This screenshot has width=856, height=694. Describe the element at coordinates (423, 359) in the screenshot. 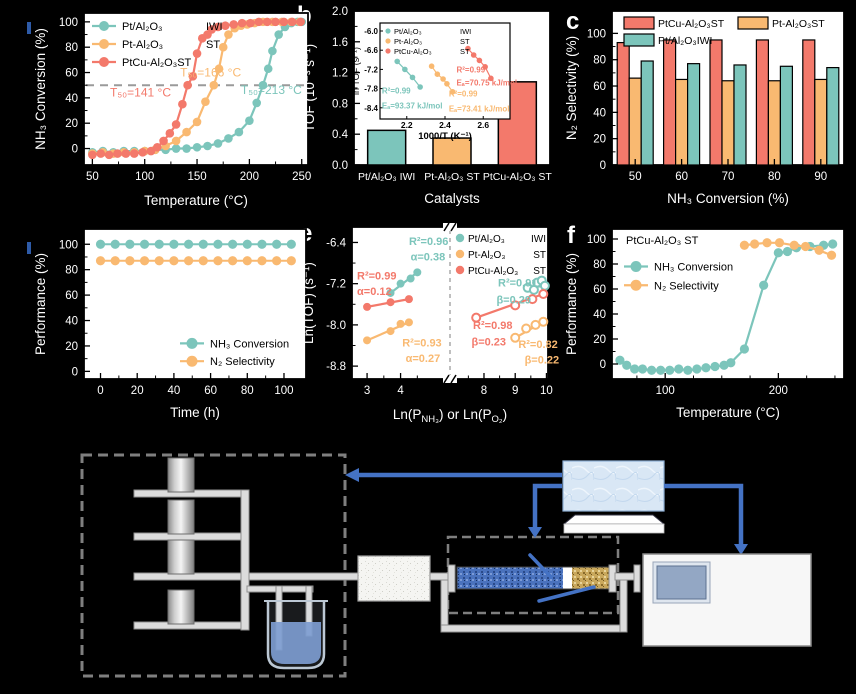

I see `fit-annotation: α=0.27` at that location.